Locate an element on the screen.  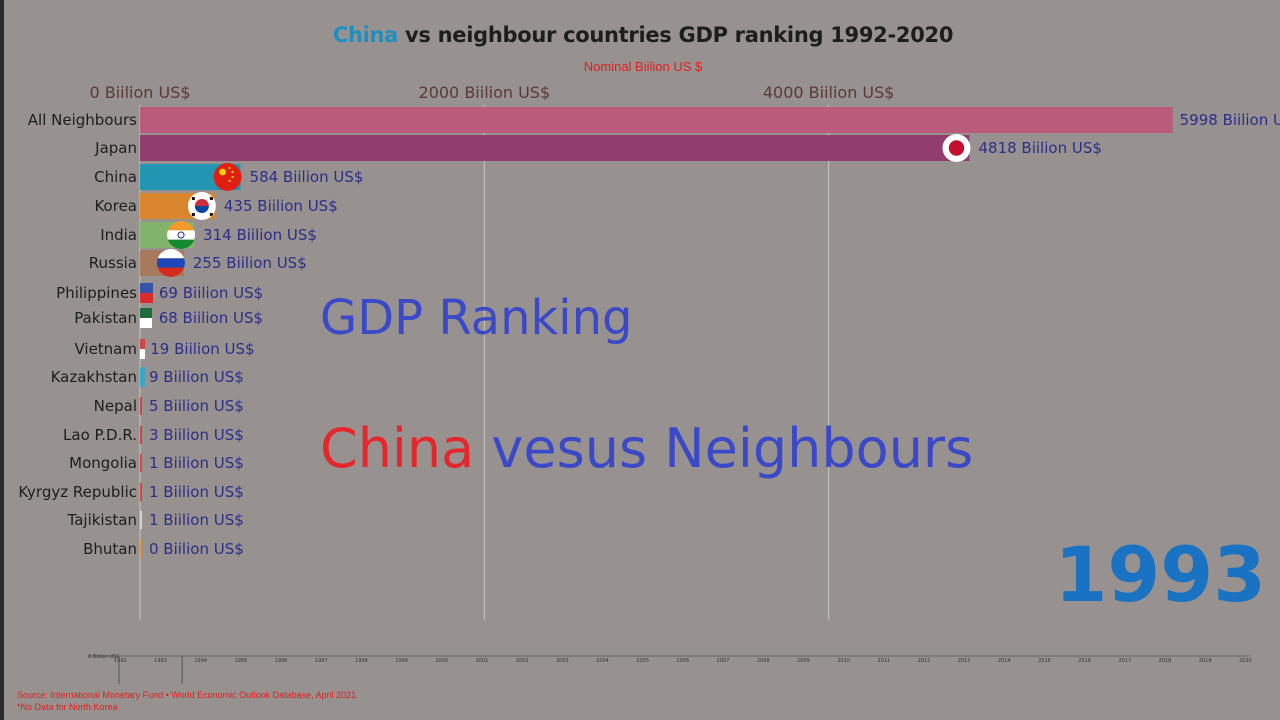
timeline-year-2010: 2010 is located at coordinates (843, 661).